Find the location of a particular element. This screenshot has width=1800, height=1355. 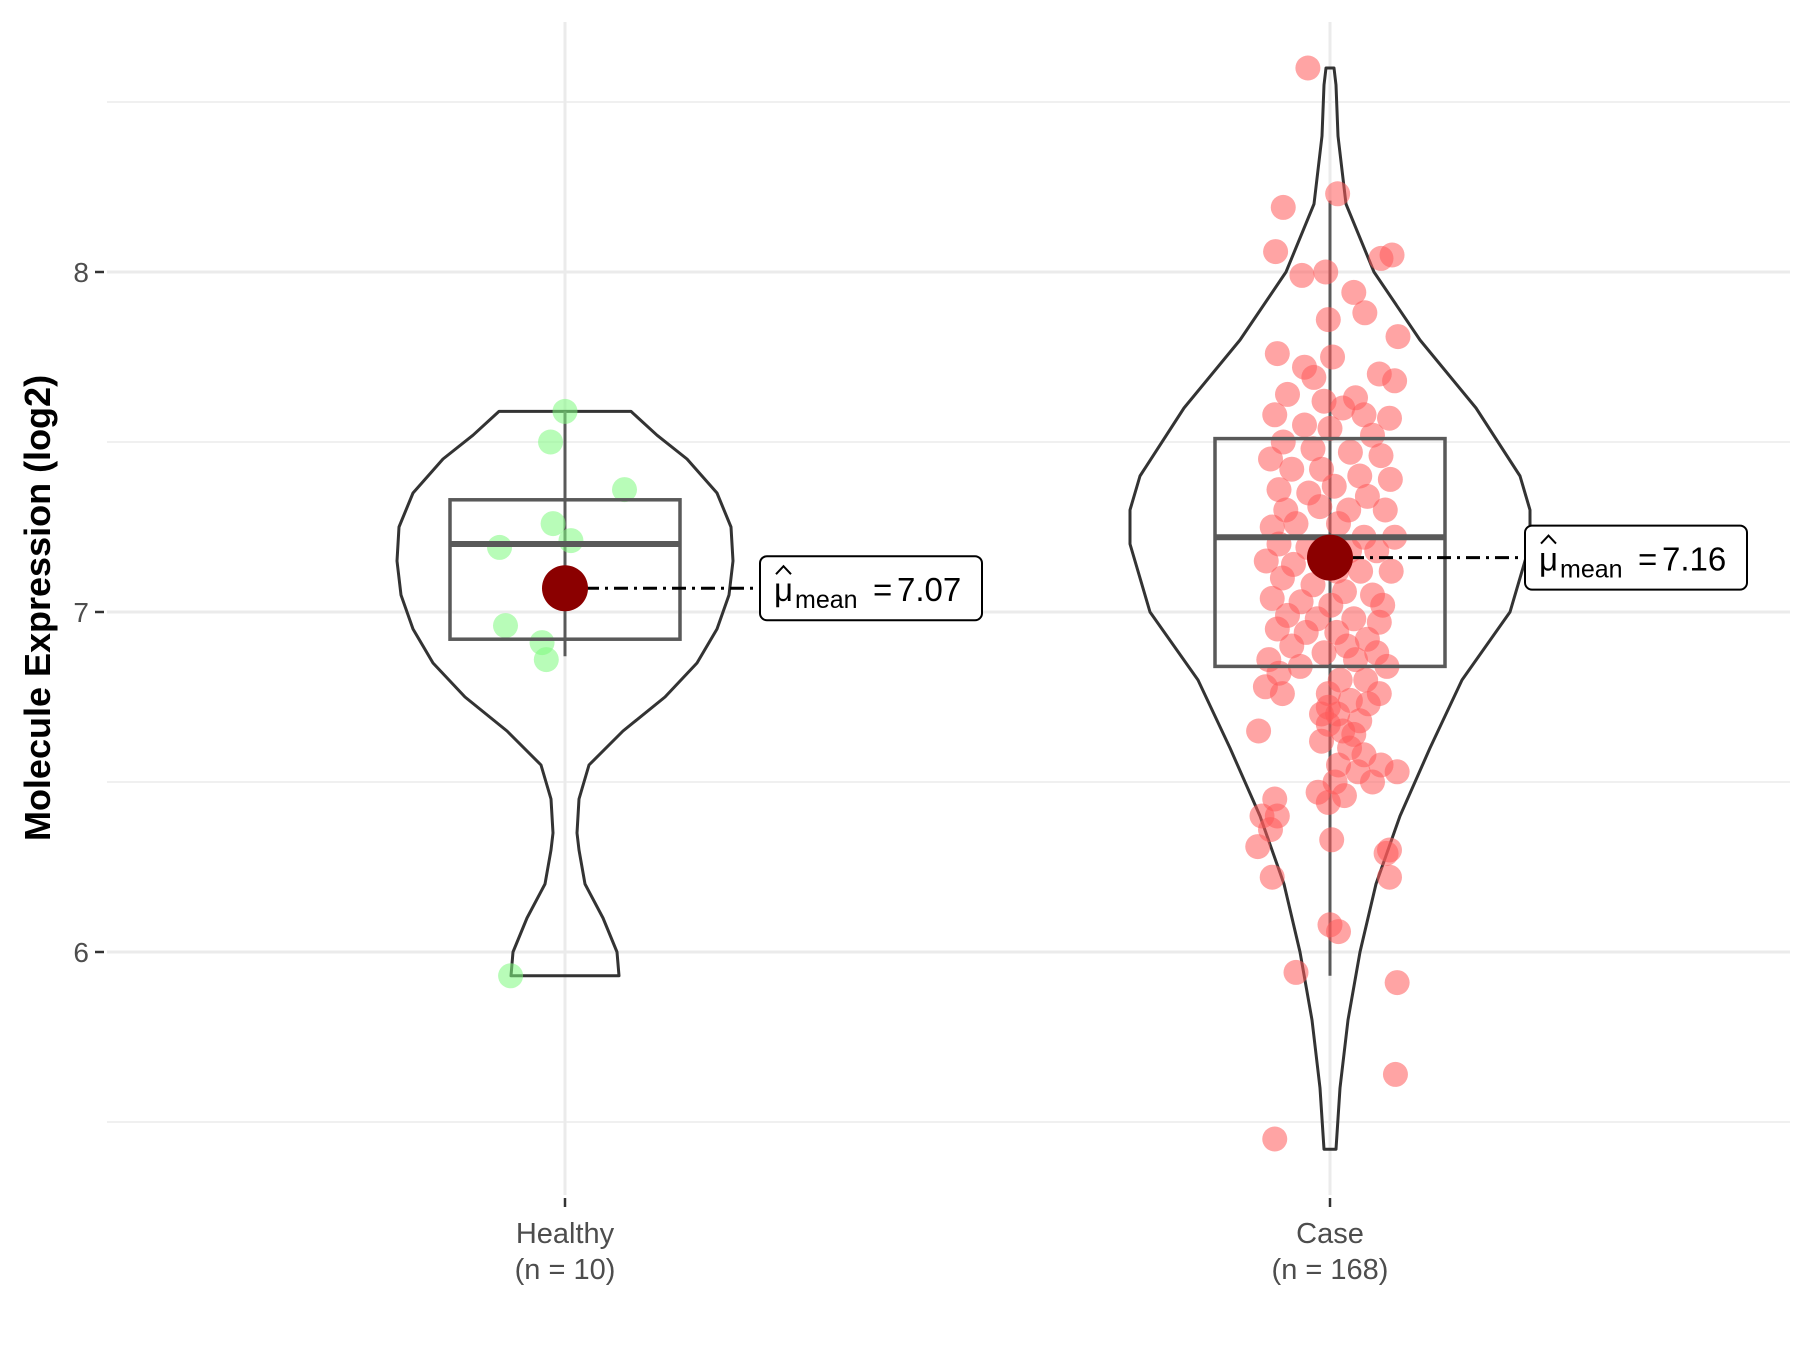

mean-label: μ mean = 7.16 is located at coordinates (1636, 557).